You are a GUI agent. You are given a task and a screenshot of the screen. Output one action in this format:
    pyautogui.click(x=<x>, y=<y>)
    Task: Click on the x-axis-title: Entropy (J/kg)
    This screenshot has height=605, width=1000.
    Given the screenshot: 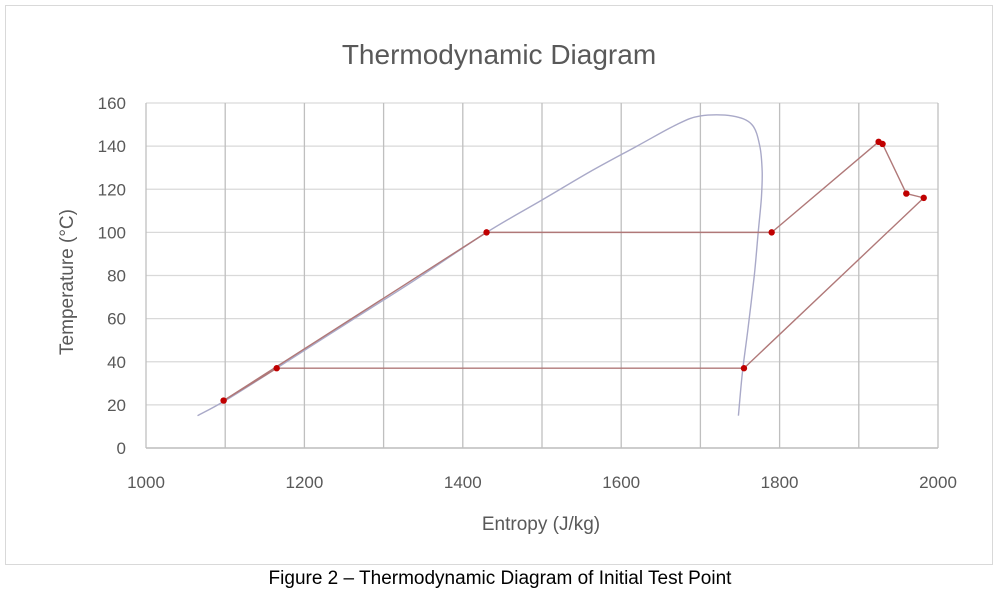 What is the action you would take?
    pyautogui.click(x=541, y=524)
    